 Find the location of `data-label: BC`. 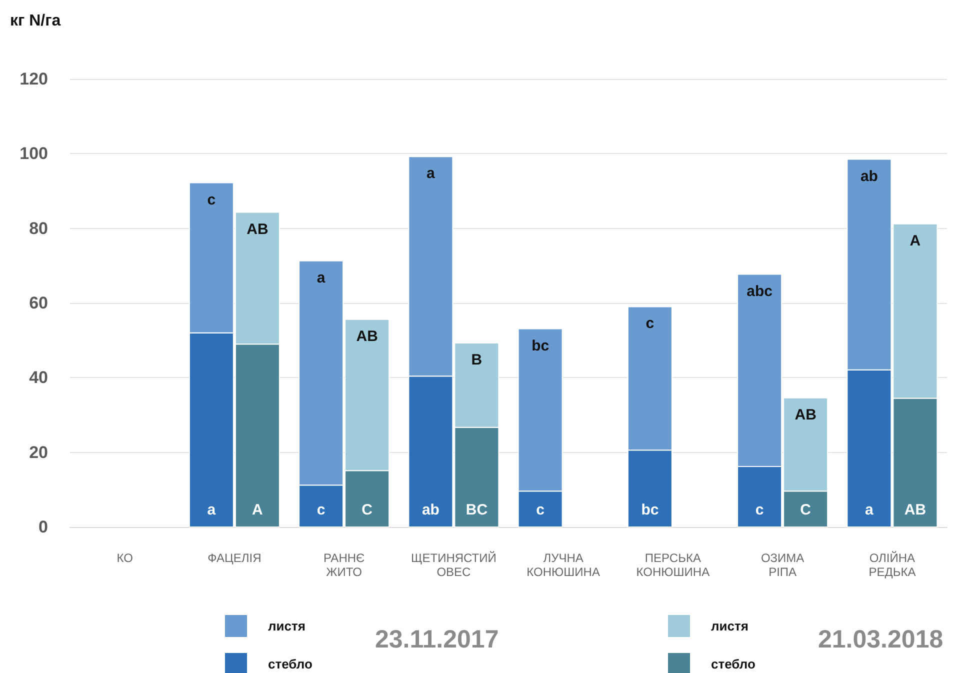

data-label: BC is located at coordinates (477, 510).